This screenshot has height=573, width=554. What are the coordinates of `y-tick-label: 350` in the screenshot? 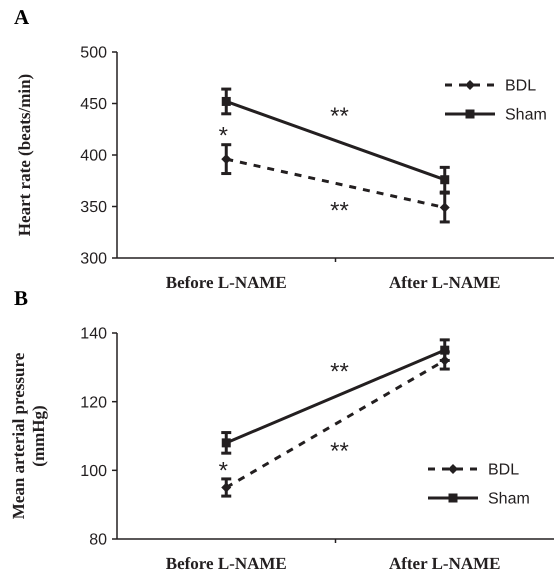 It's located at (94, 207).